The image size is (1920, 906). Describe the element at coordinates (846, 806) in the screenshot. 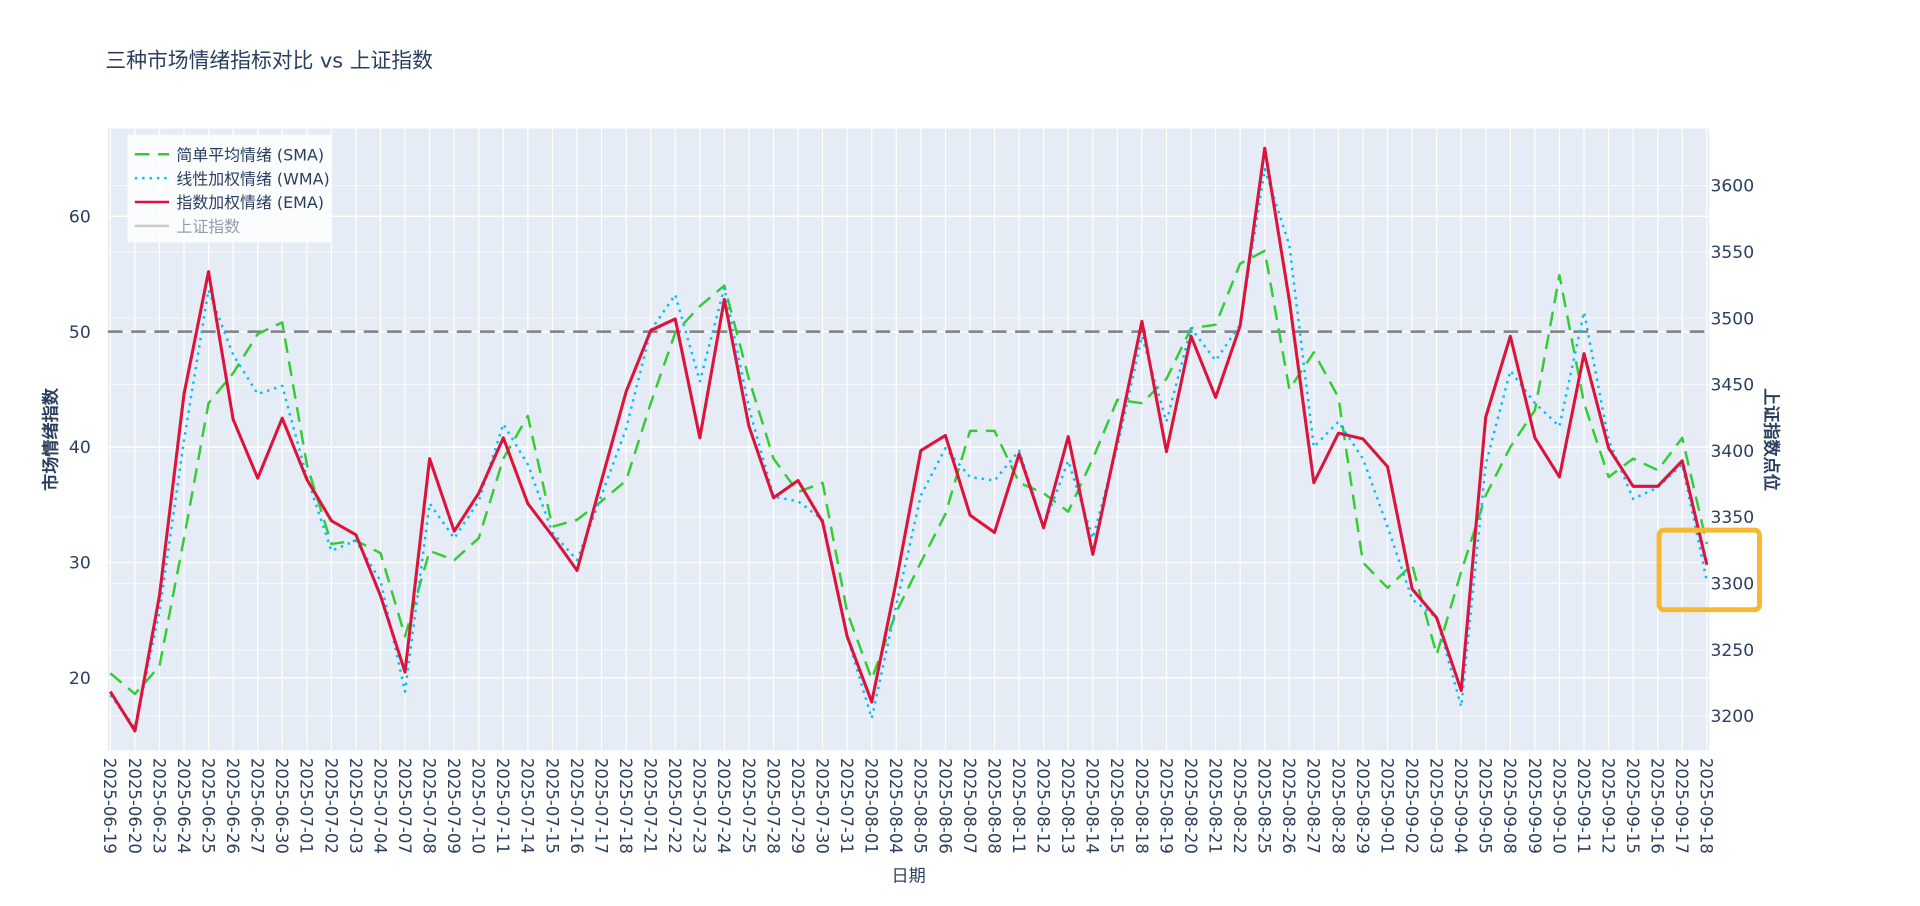

I see `x-tick-label: 2025-07-31` at that location.